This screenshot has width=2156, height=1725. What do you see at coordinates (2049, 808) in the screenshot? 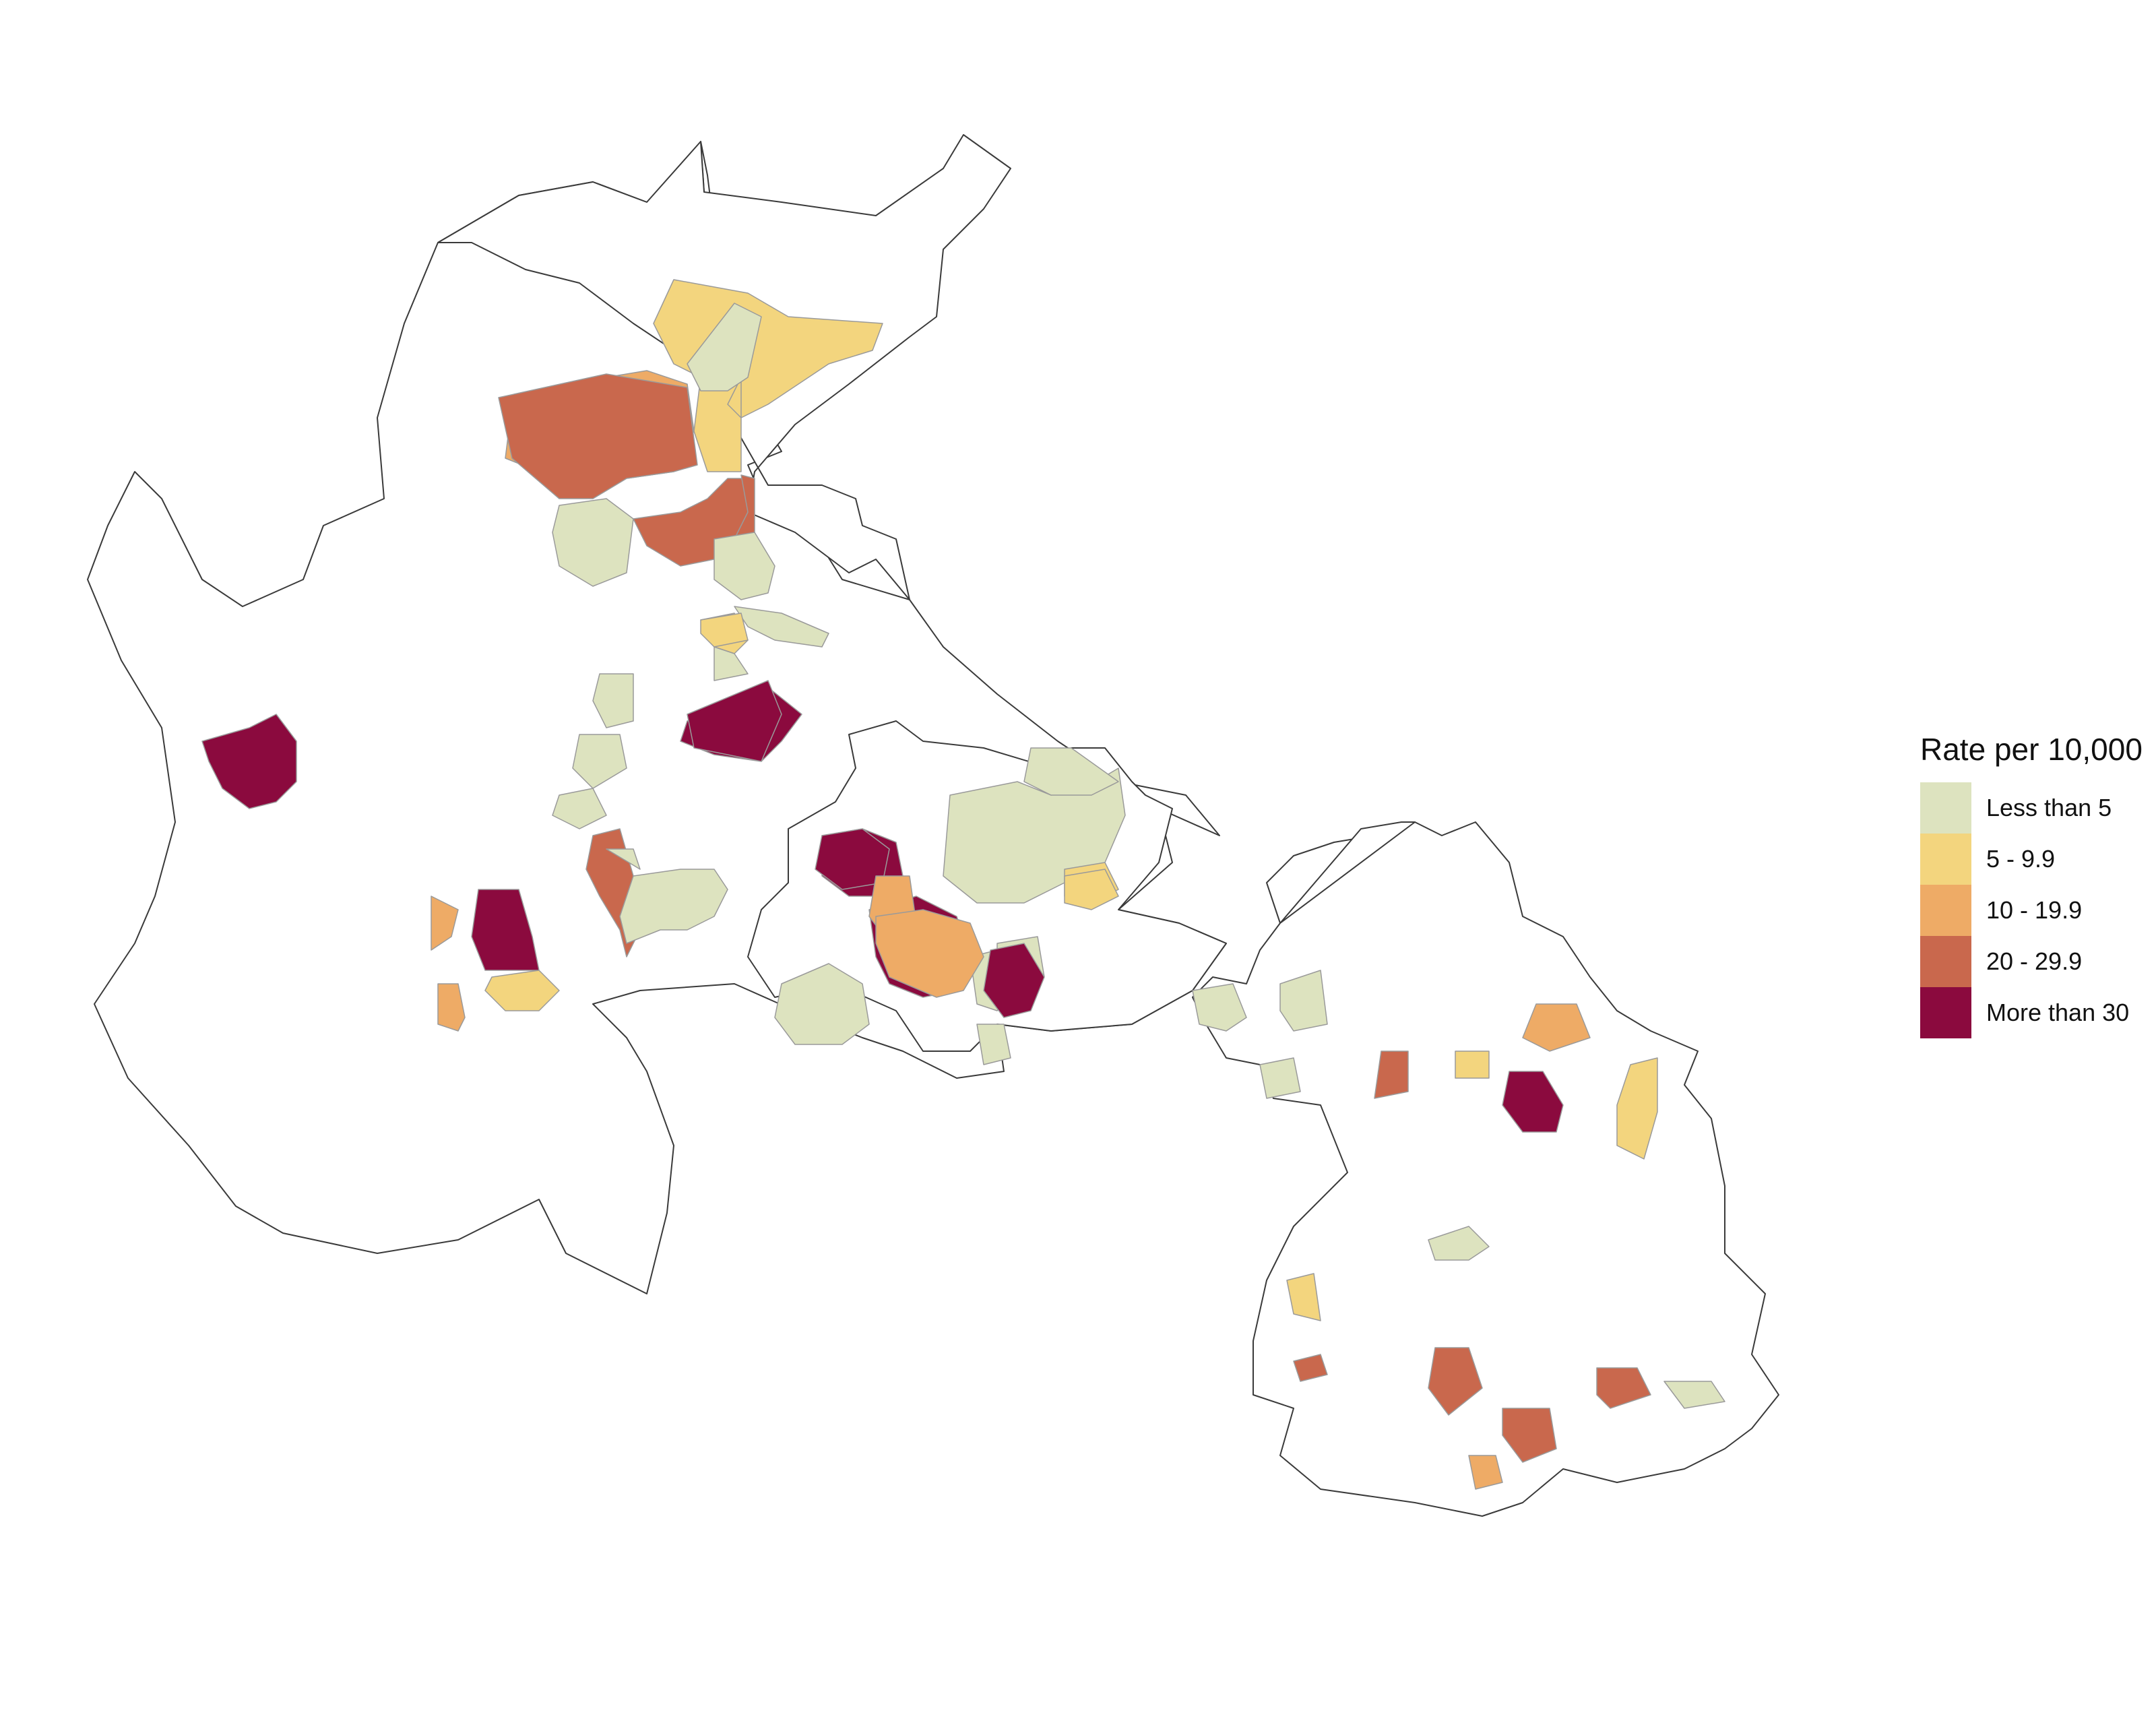
I see `legend-label: Less than 5` at bounding box center [2049, 808].